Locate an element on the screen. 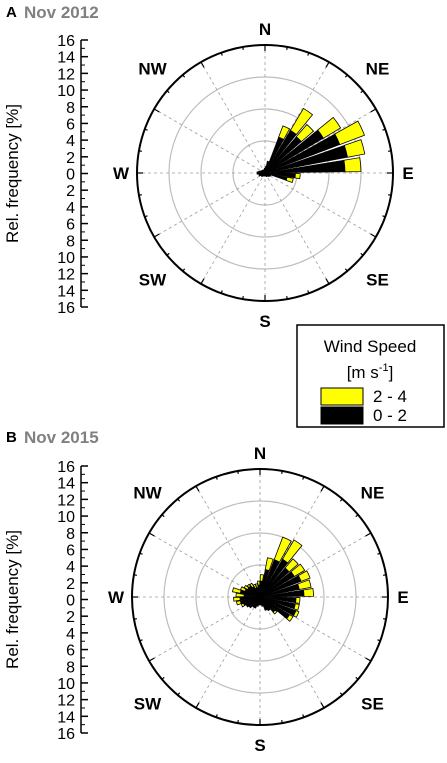 Image resolution: width=447 pixels, height=763 pixels. panel-a-title: Nov 2012 is located at coordinates (61, 12).